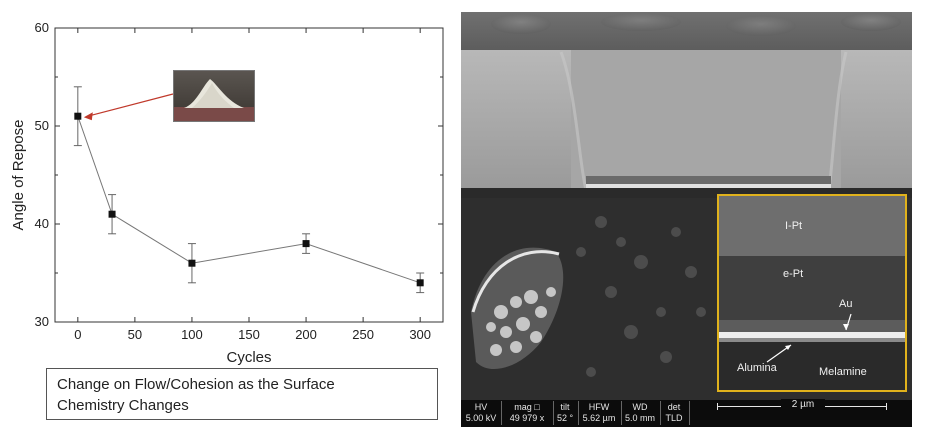 This screenshot has height=445, width=928. What do you see at coordinates (42, 27) in the screenshot?
I see `y-tick-label: 60` at bounding box center [42, 27].